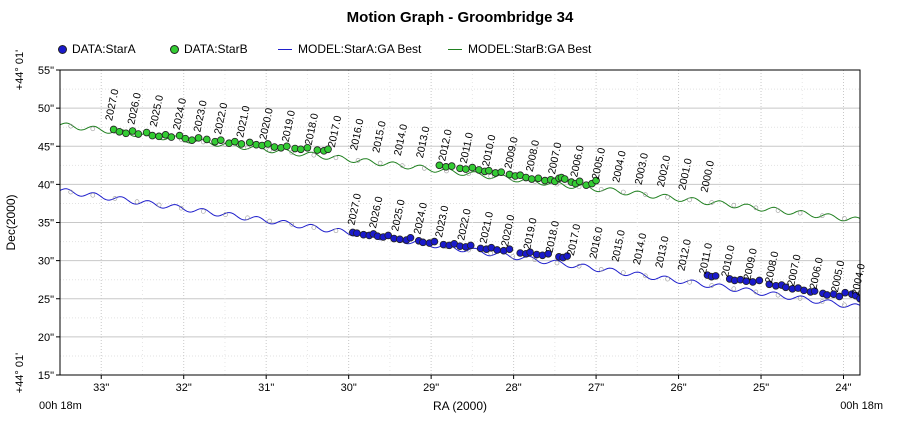 The height and width of the screenshot is (425, 920). I want to click on year-annotation: 2021.0, so click(487, 228).